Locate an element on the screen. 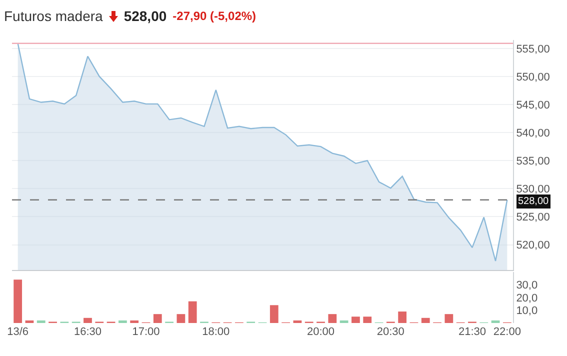  x-tick-label: 16:30 is located at coordinates (88, 332).